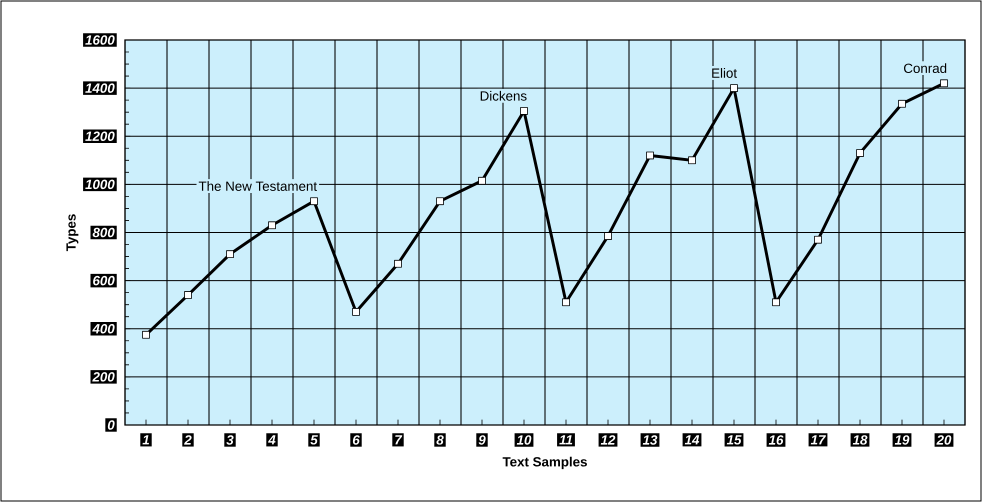 The width and height of the screenshot is (982, 502). What do you see at coordinates (103, 329) in the screenshot?
I see `y-tick-label: 400` at bounding box center [103, 329].